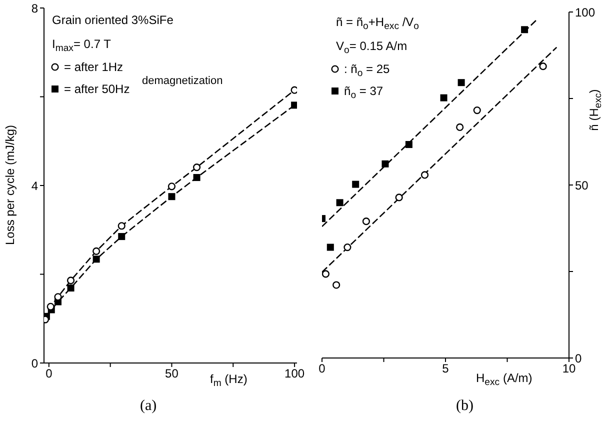 Image resolution: width=606 pixels, height=430 pixels. What do you see at coordinates (585, 12) in the screenshot?
I see `y2-tick-label: 100` at bounding box center [585, 12].